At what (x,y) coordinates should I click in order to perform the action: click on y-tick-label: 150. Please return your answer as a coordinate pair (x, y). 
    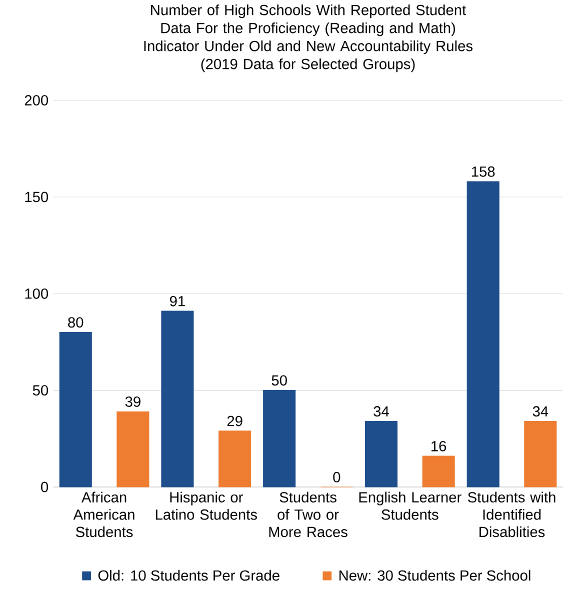
    Looking at the image, I should click on (36, 197).